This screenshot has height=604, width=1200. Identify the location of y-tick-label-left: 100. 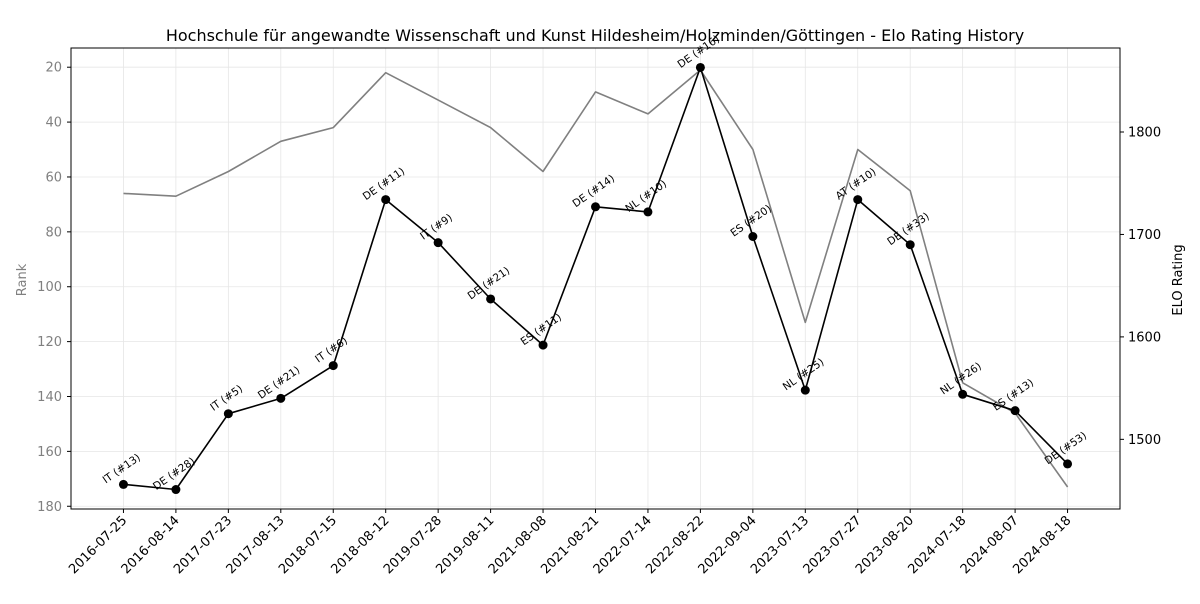
(49, 287).